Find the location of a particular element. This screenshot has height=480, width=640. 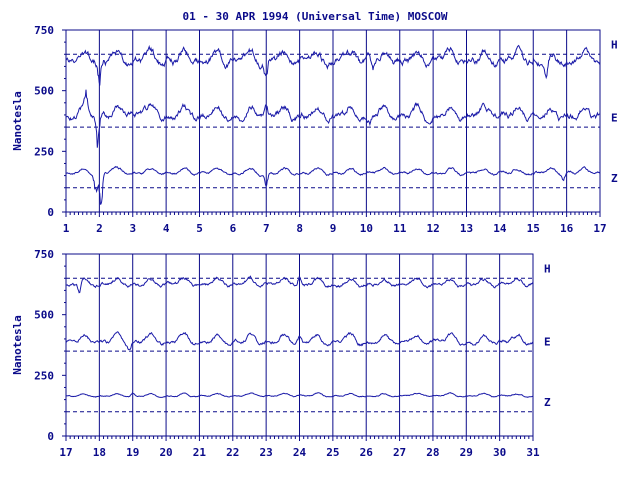

x-tick-label: 9 is located at coordinates (333, 228).